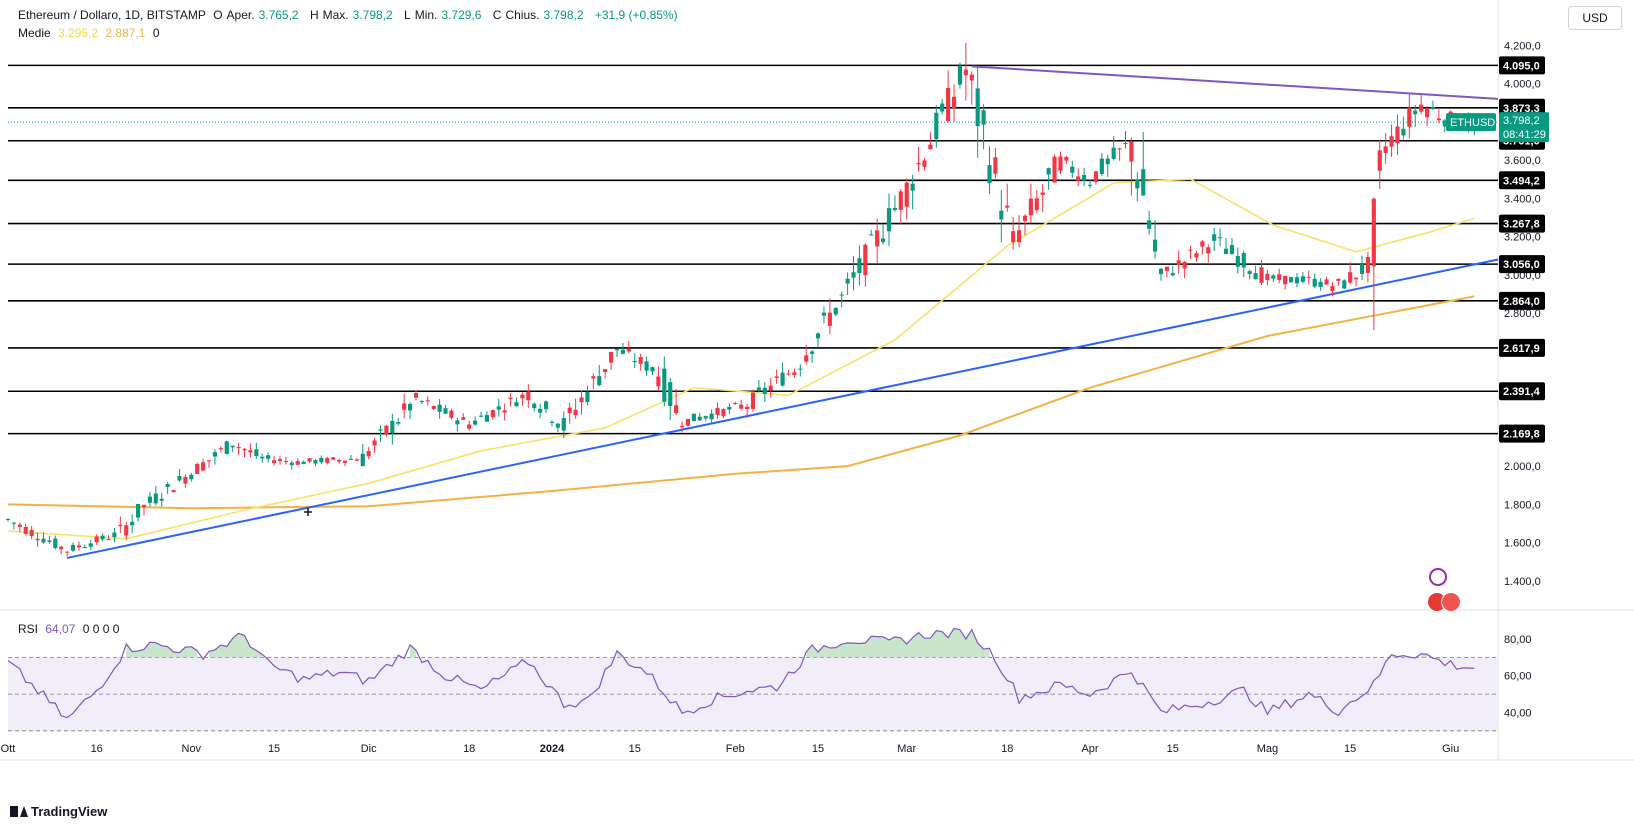 Image resolution: width=1634 pixels, height=830 pixels. What do you see at coordinates (1522, 582) in the screenshot?
I see `price-tick-label: 1.400,0` at bounding box center [1522, 582].